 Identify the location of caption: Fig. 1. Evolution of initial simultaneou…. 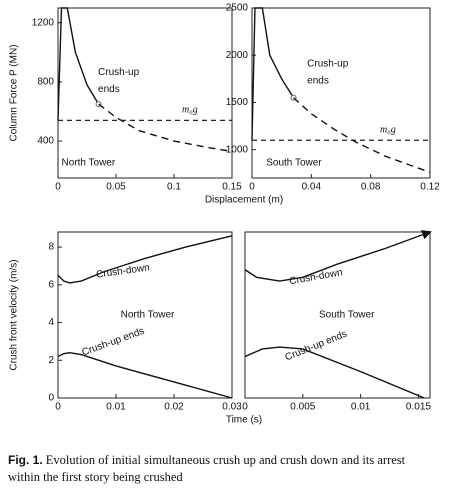
(224, 469).